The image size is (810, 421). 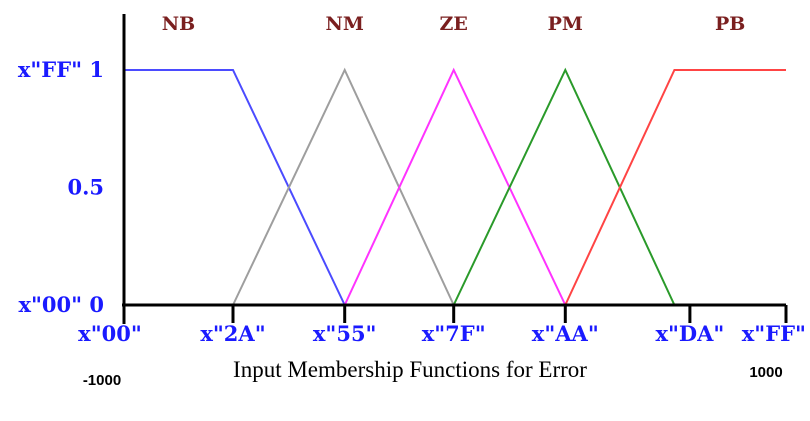 What do you see at coordinates (102, 380) in the screenshot?
I see `x-range-min-label: -1000` at bounding box center [102, 380].